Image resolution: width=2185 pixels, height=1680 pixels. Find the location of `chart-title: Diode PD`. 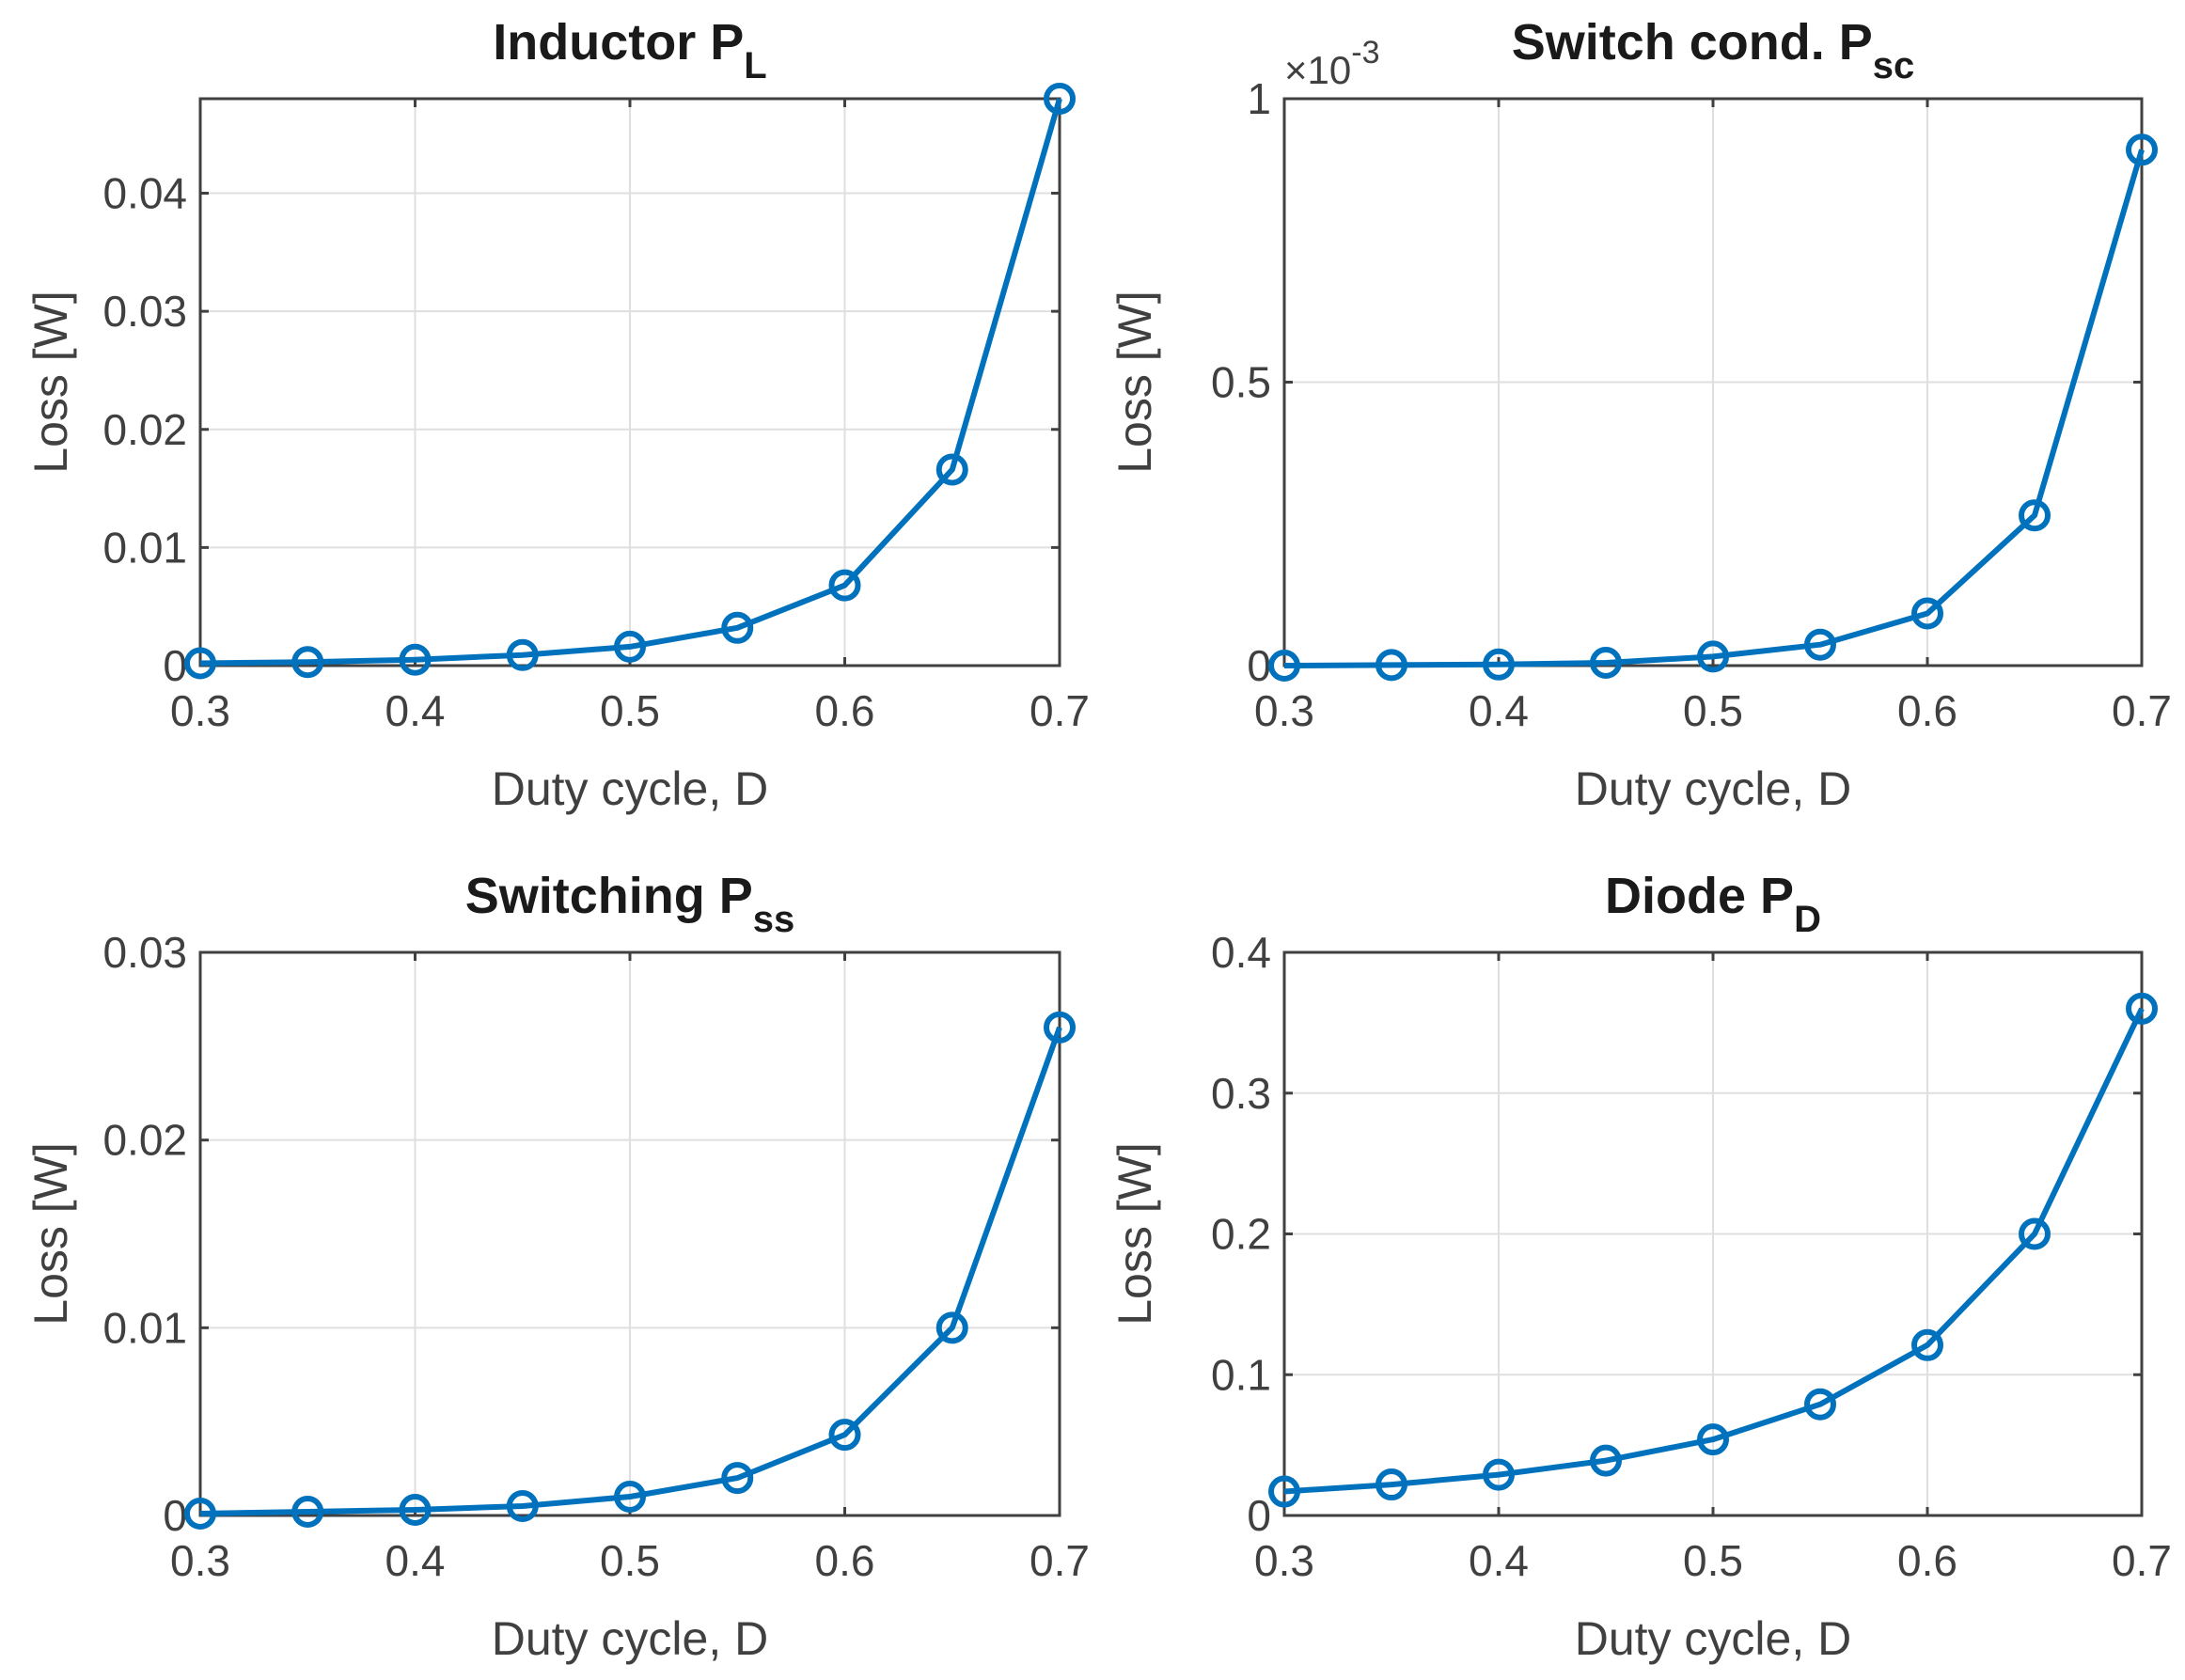

chart-title: Diode PD is located at coordinates (1713, 904).